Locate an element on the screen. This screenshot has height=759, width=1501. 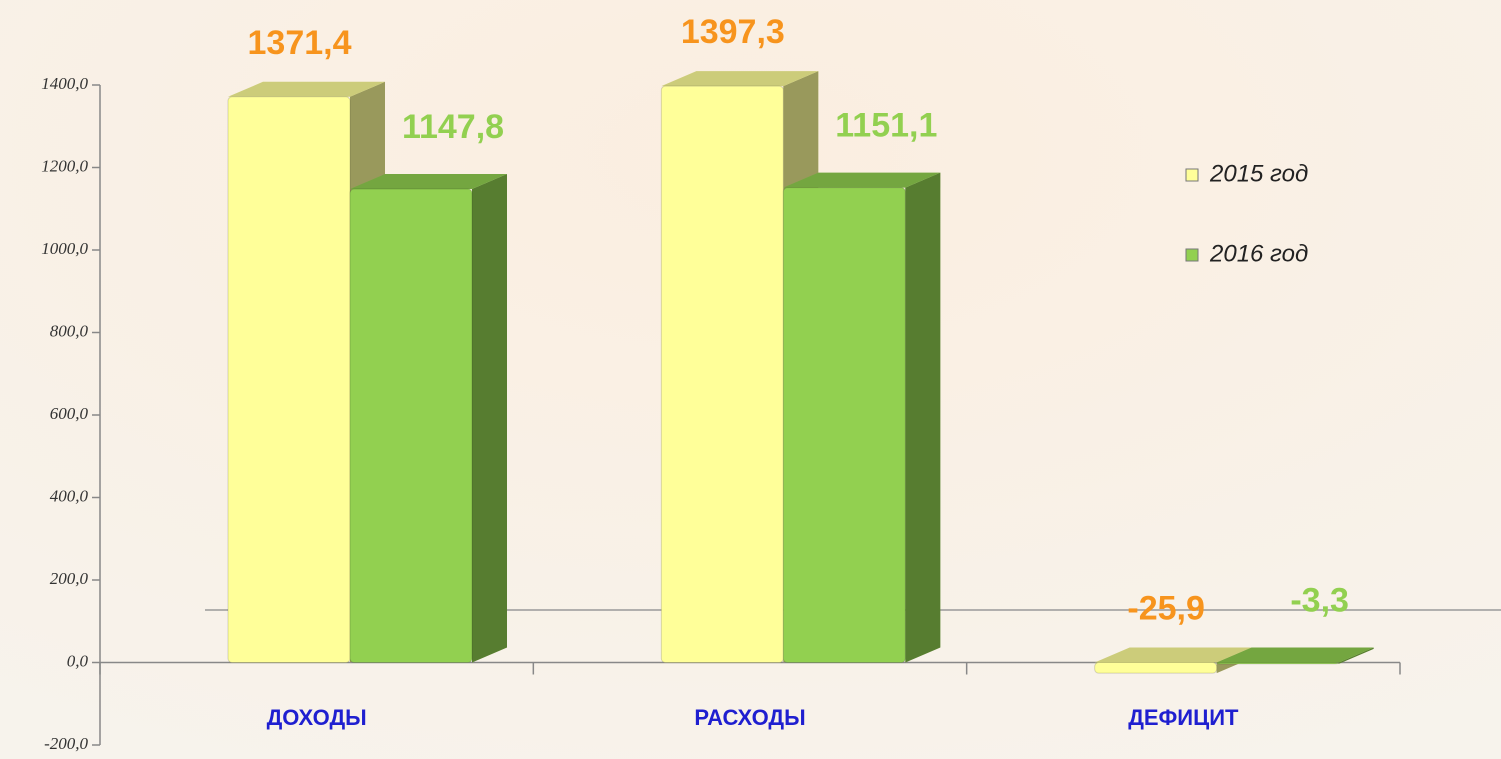
y-tick-label: 400,0 is located at coordinates (69, 495).